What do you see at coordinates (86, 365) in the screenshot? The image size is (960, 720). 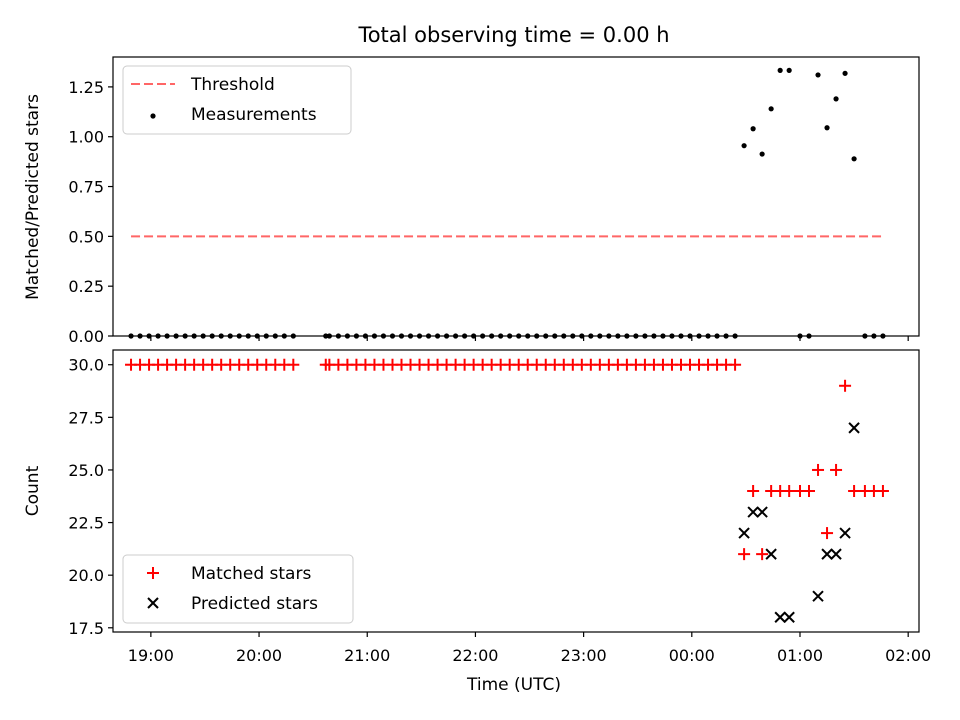 I see `bottom-y-tick-label: 30.0` at bounding box center [86, 365].